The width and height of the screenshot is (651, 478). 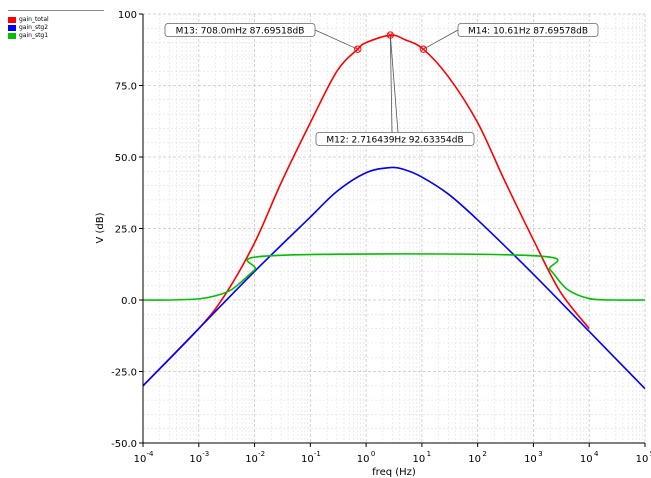 What do you see at coordinates (129, 301) in the screenshot?
I see `y-tick-label: 0.0` at bounding box center [129, 301].